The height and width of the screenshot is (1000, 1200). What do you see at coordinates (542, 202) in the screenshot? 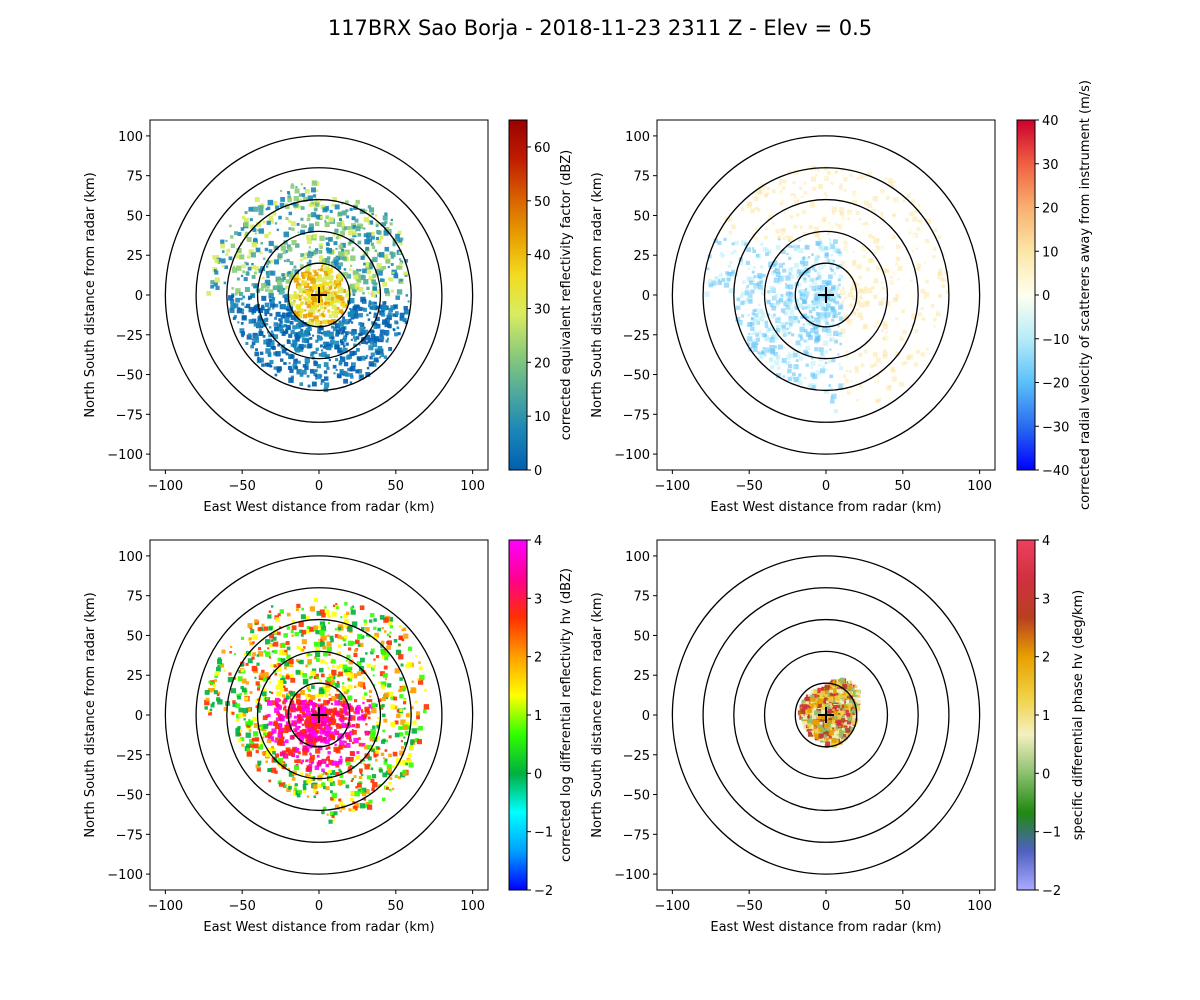
I see `colorbar-tick-label: 50` at bounding box center [542, 202].